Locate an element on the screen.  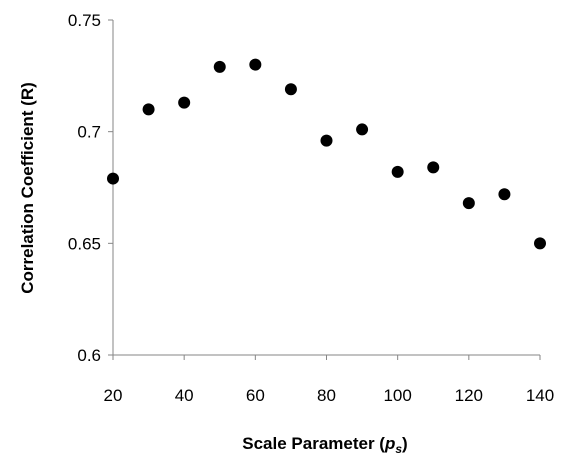
x-axis-title-subscript: s is located at coordinates (398, 449).